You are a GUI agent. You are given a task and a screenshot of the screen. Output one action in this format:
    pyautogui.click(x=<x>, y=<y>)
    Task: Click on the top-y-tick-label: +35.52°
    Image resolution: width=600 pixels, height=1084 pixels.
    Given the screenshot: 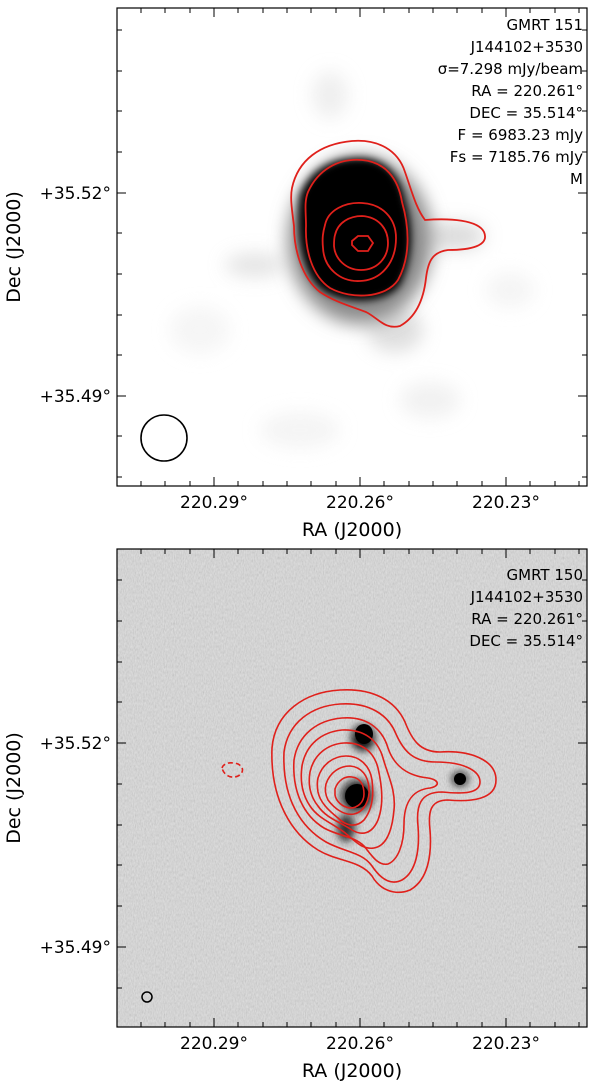 What is the action you would take?
    pyautogui.click(x=75, y=194)
    